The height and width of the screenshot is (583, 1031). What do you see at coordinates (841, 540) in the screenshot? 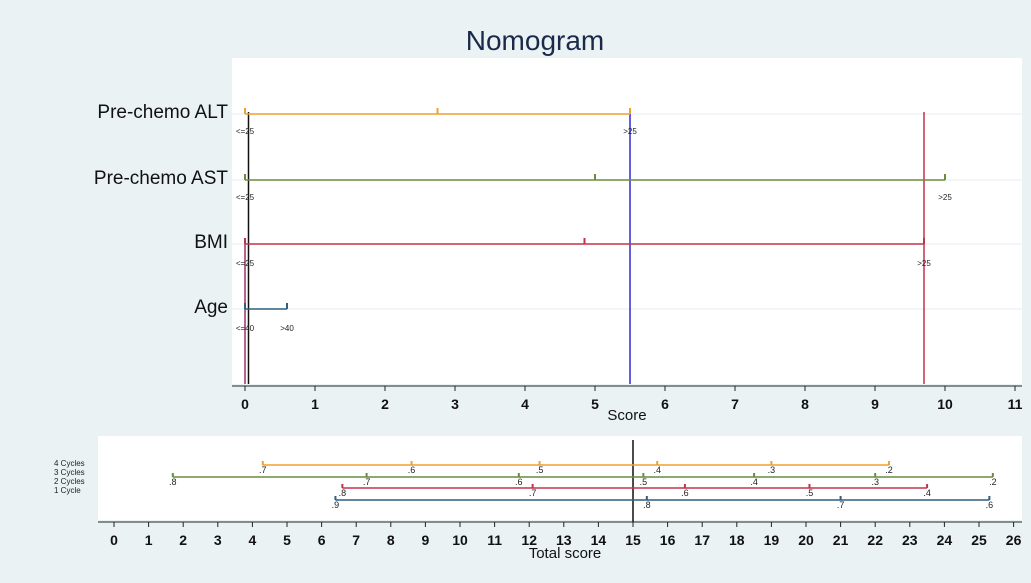
I see `bottom-x-tick-label: 21` at bounding box center [841, 540].